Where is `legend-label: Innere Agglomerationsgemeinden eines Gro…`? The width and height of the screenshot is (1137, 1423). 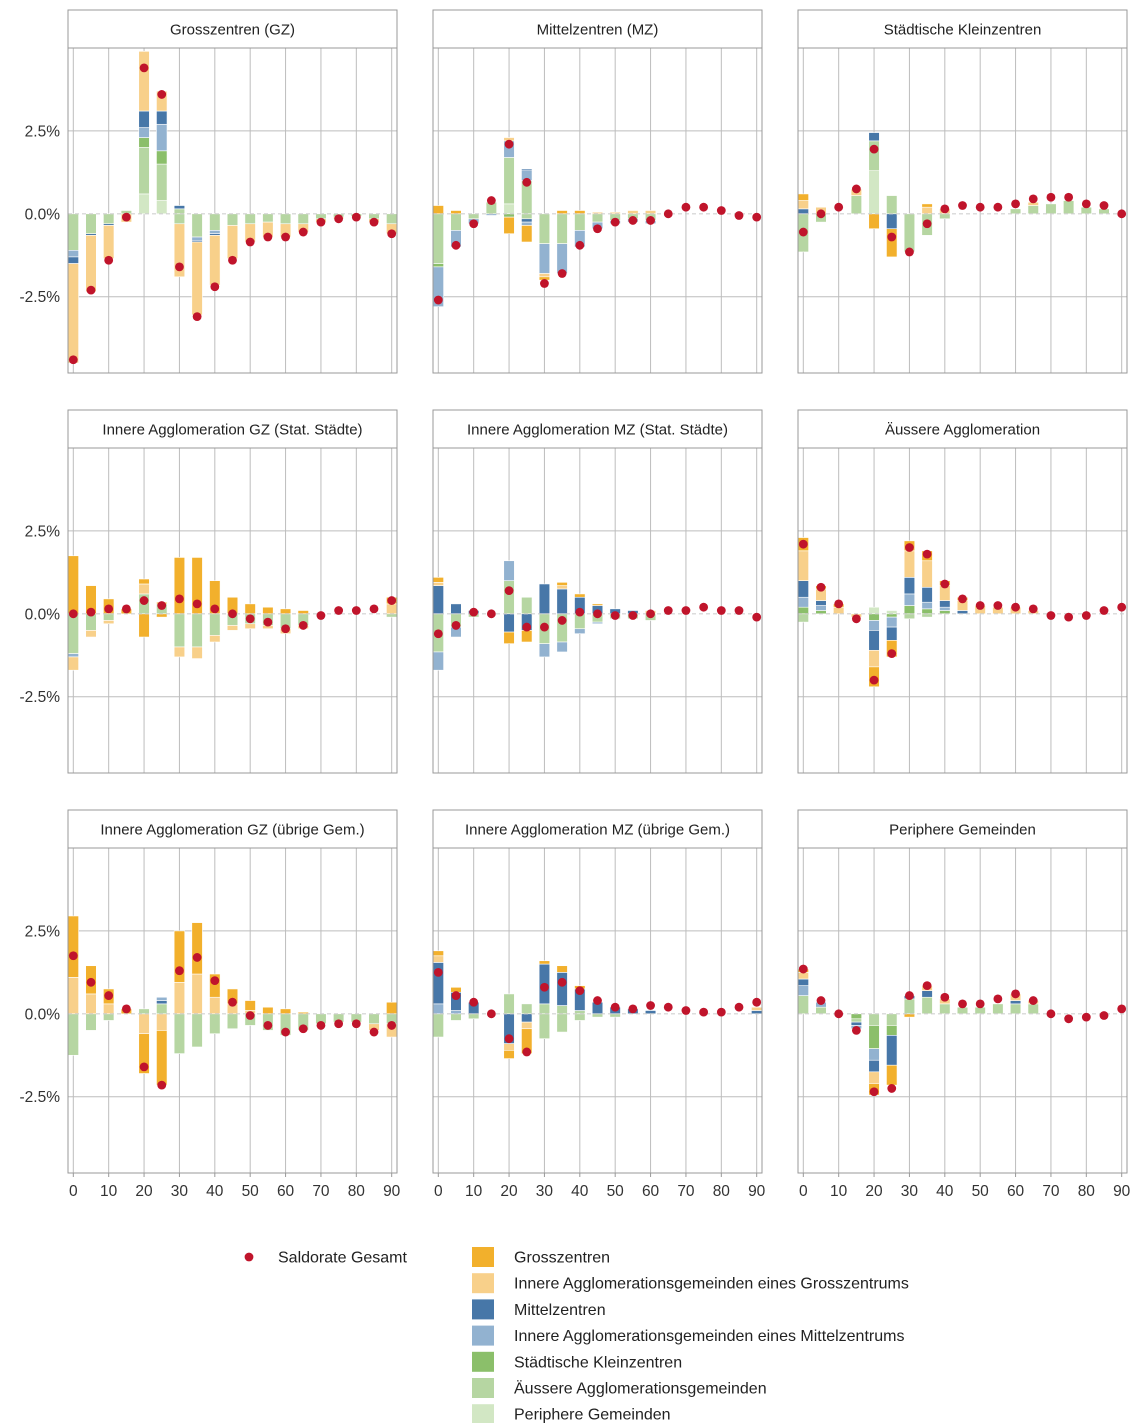
legend-label: Innere Agglomerationsgemeinden eines Gro… is located at coordinates (711, 1284).